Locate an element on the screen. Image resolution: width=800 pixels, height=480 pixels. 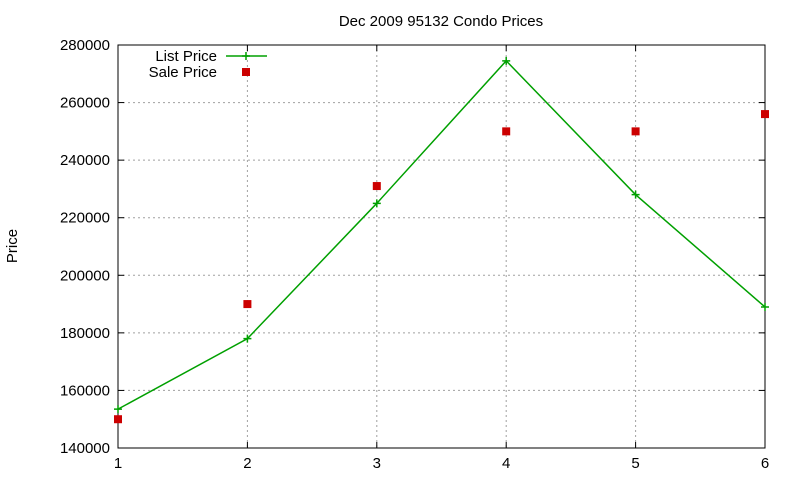
y-tick-label: 260000 is located at coordinates (85, 103).